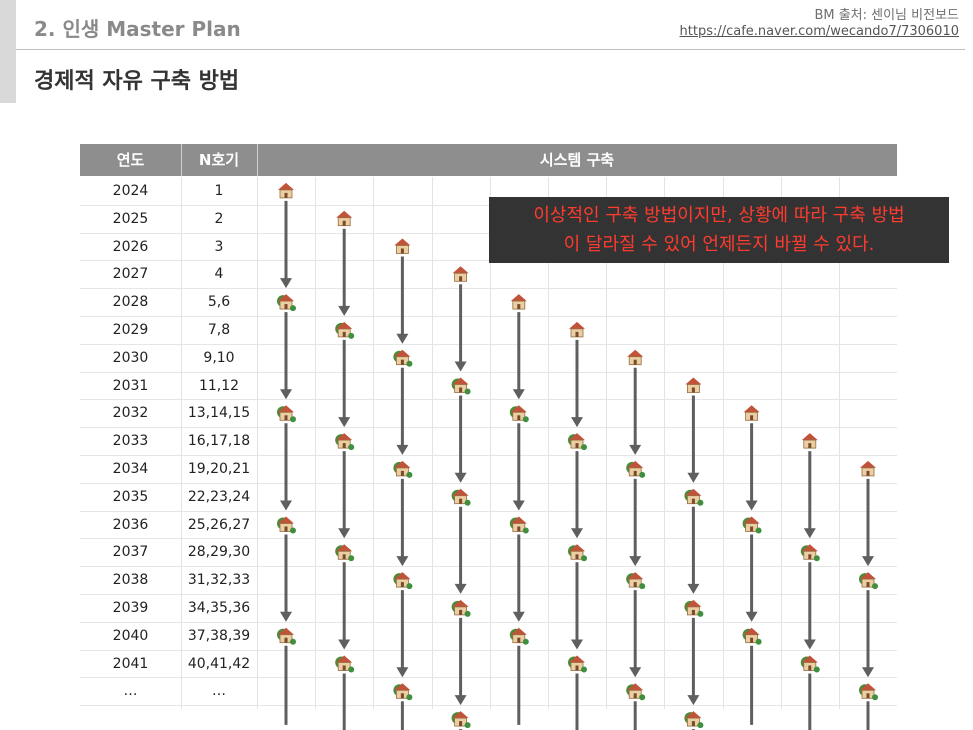 The width and height of the screenshot is (973, 730). Describe the element at coordinates (130, 386) in the screenshot. I see `year-cell: 2031` at that location.